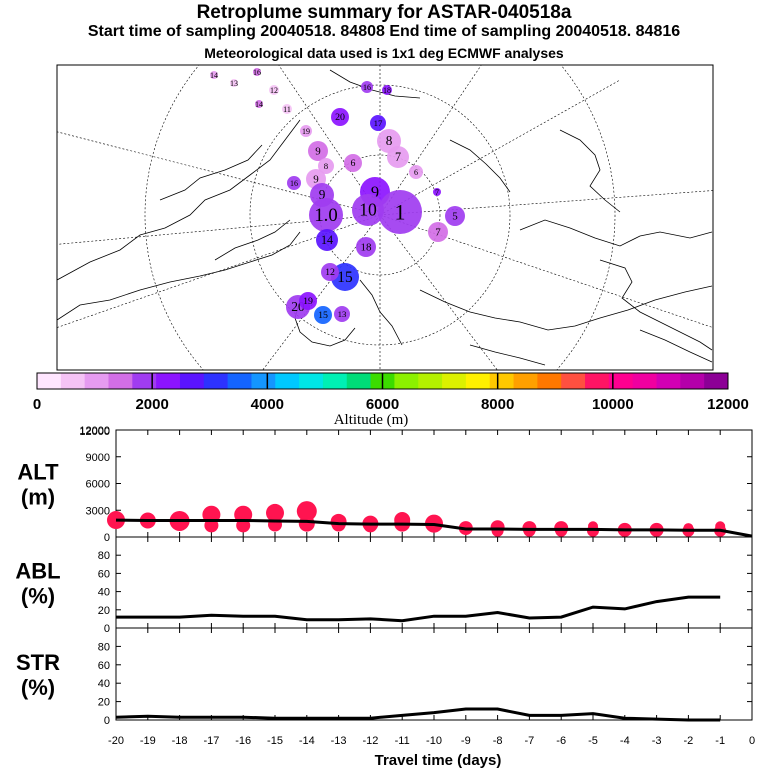  Describe the element at coordinates (728, 404) in the screenshot. I see `colorbar-tick-label: 12000` at that location.